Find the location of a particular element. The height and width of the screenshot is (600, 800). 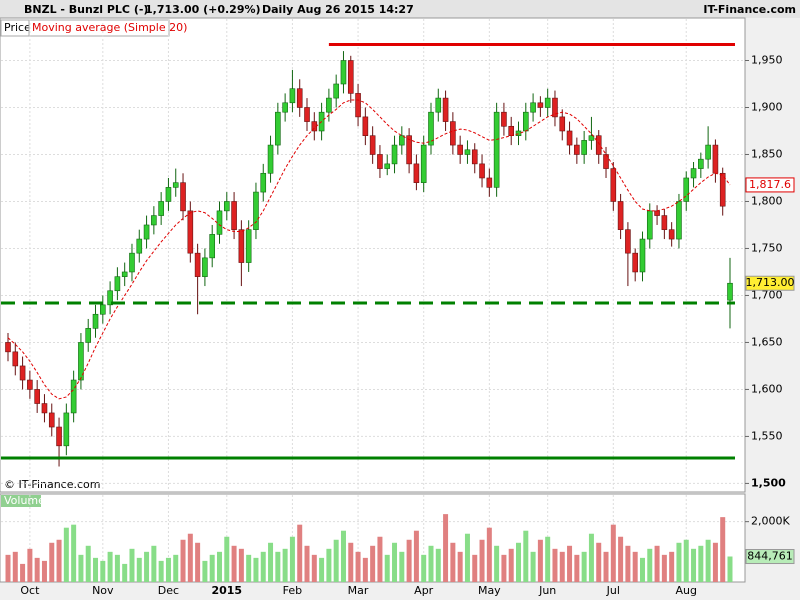

volume-label-box is located at coordinates (21, 501).